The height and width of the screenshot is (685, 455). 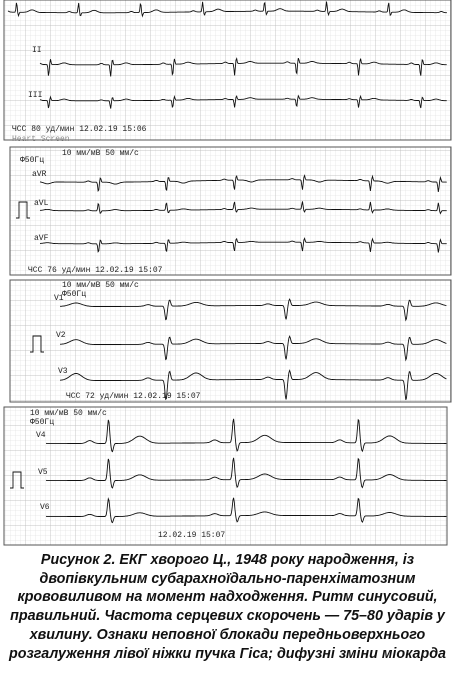 I want to click on strip-footer: 12.02.19 15:07, so click(x=191, y=535).